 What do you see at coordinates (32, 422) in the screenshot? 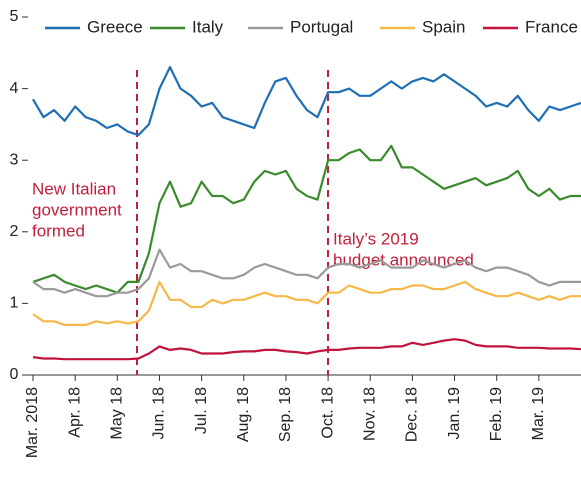
I see `x-tick-label: Mar. 2018` at bounding box center [32, 422].